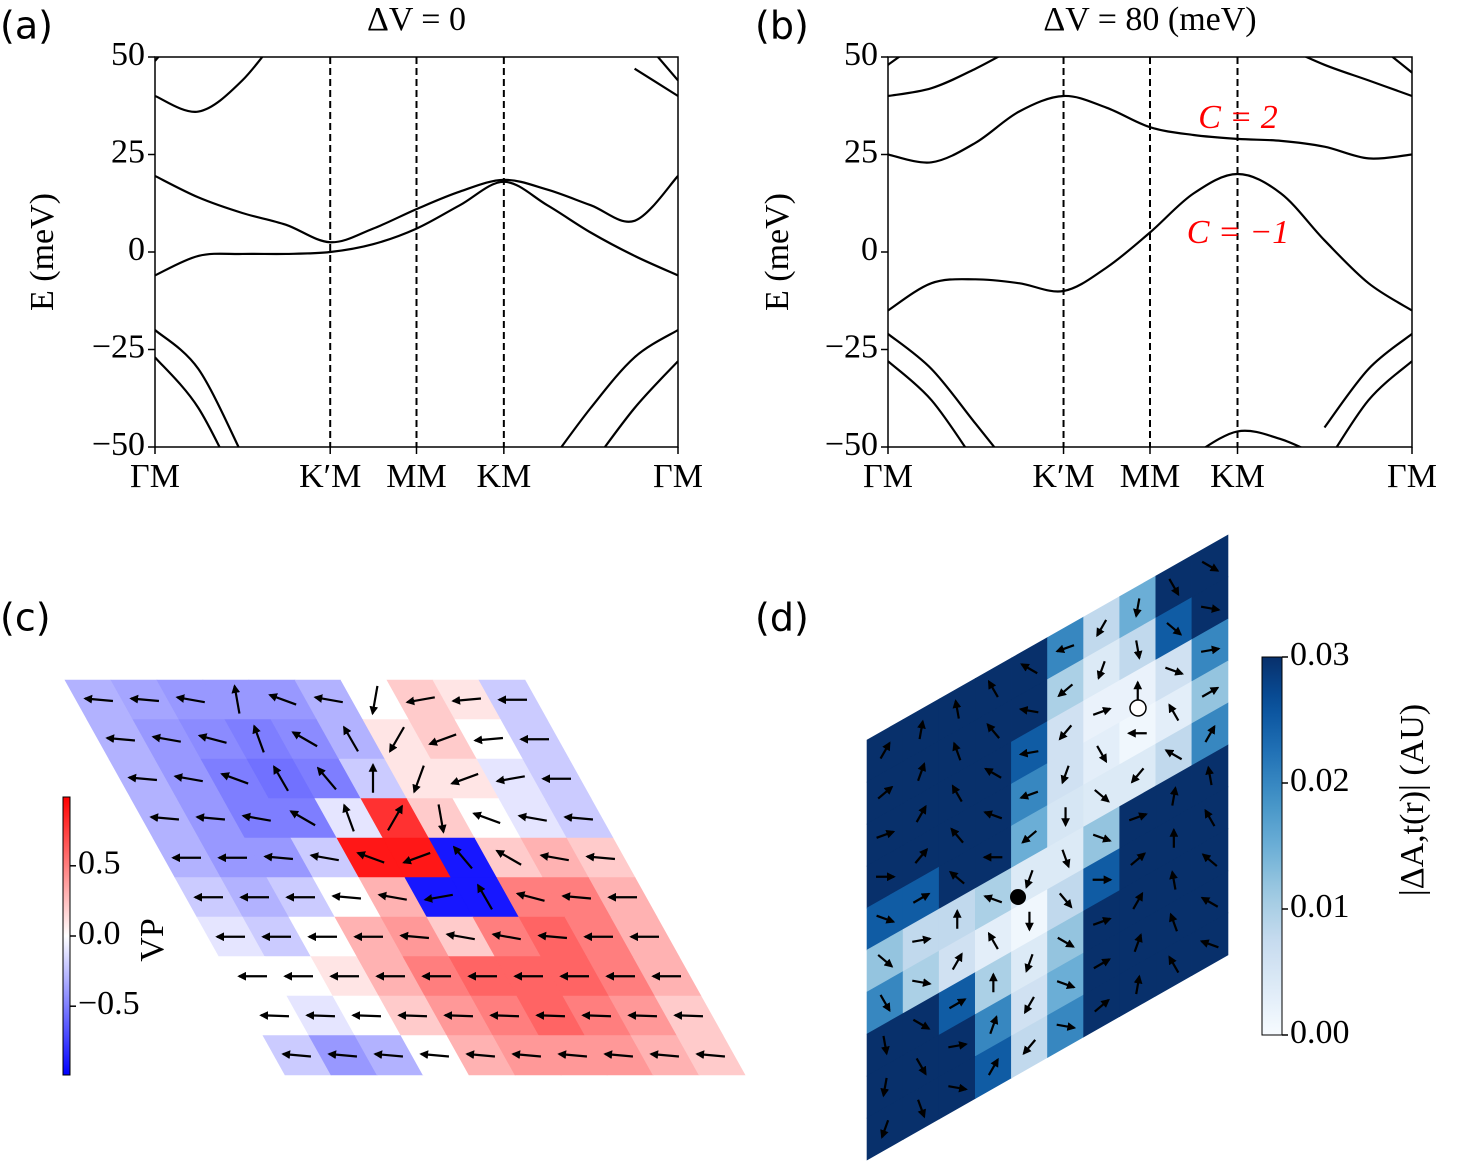  I want to click on colorbar-tick-label: 0.00, so click(1320, 1032).